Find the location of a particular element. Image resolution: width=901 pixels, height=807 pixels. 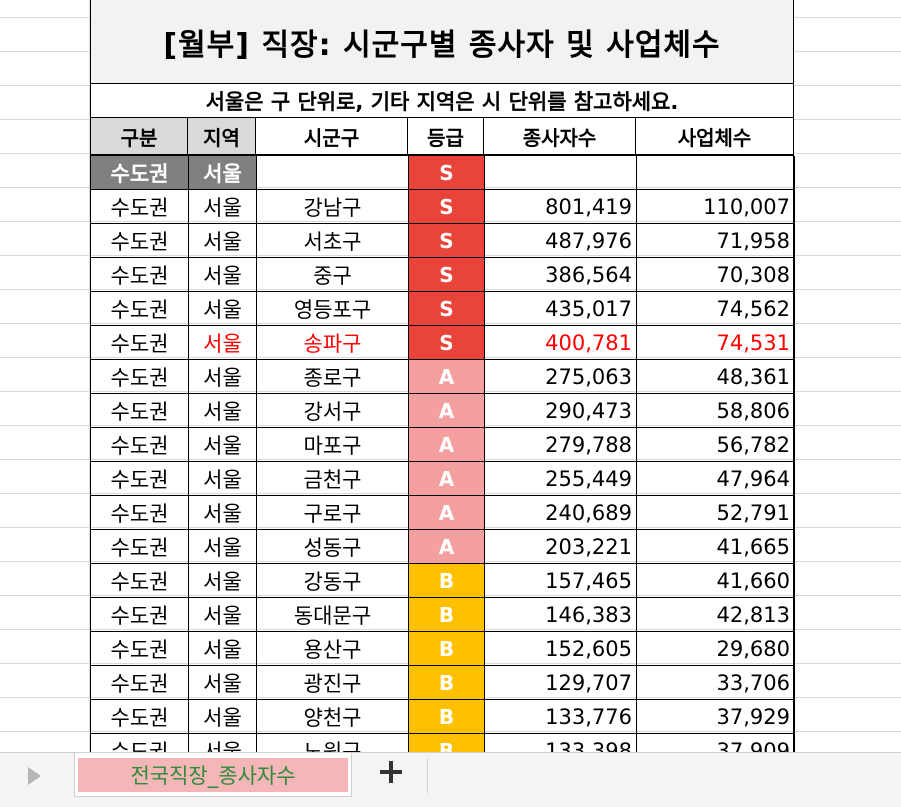

cell-businesses is located at coordinates (716, 173).